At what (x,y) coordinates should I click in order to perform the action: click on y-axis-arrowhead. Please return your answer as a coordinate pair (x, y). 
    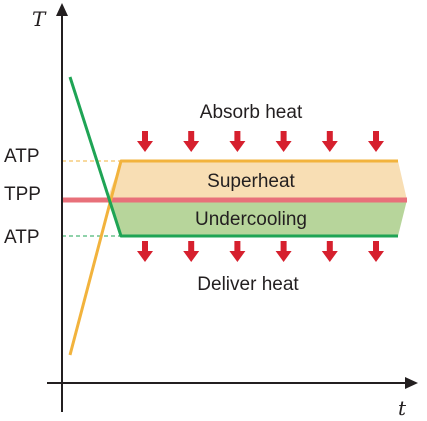
    Looking at the image, I should click on (62, 9).